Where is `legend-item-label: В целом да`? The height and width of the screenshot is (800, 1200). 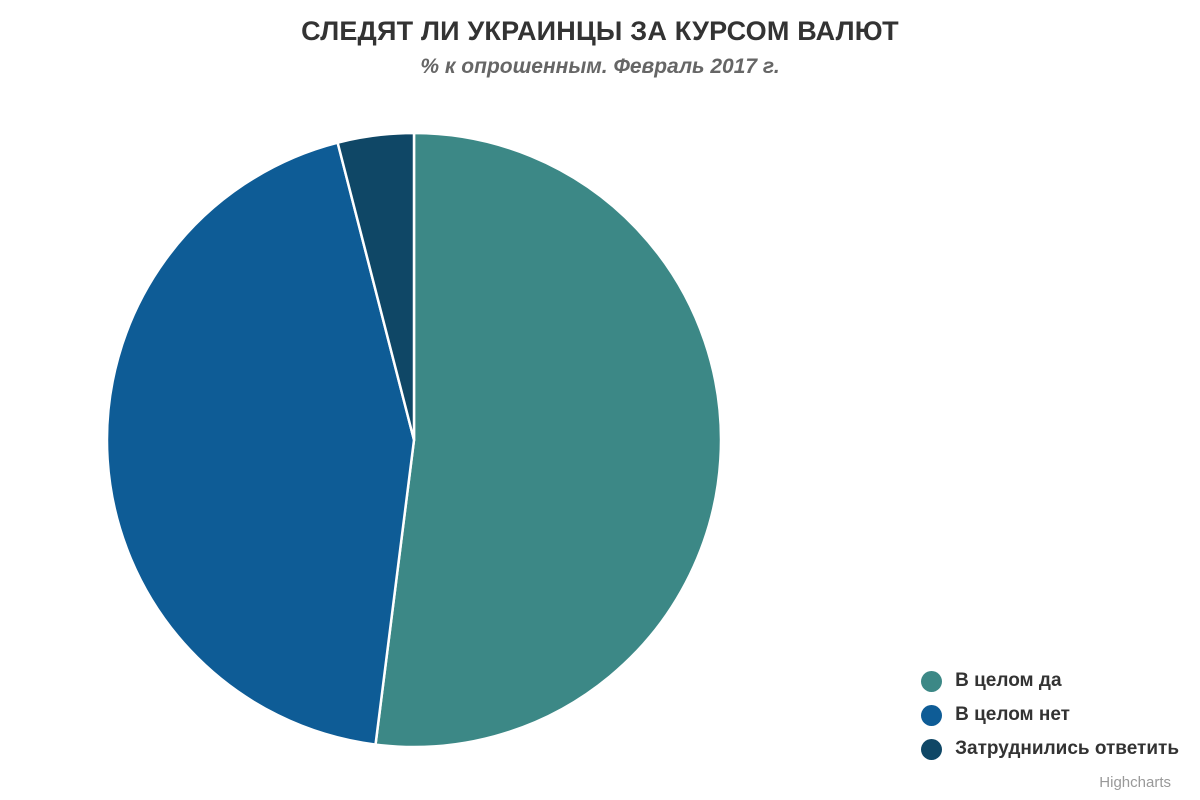
legend-item-label: В целом да is located at coordinates (1008, 680).